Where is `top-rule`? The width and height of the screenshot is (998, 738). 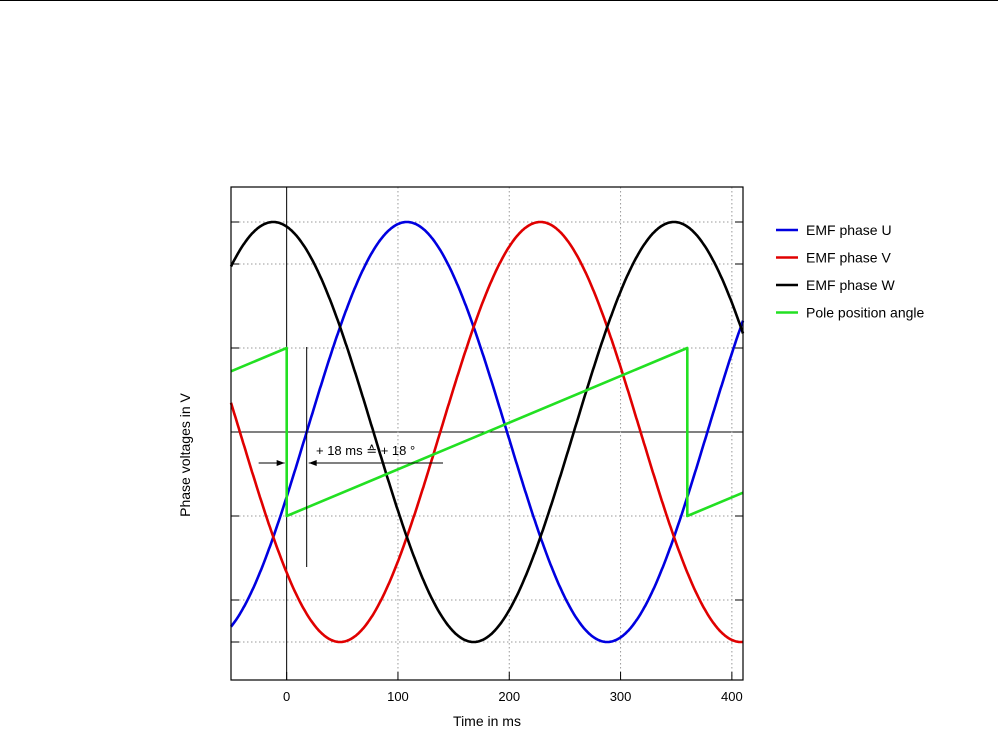 top-rule is located at coordinates (499, 0).